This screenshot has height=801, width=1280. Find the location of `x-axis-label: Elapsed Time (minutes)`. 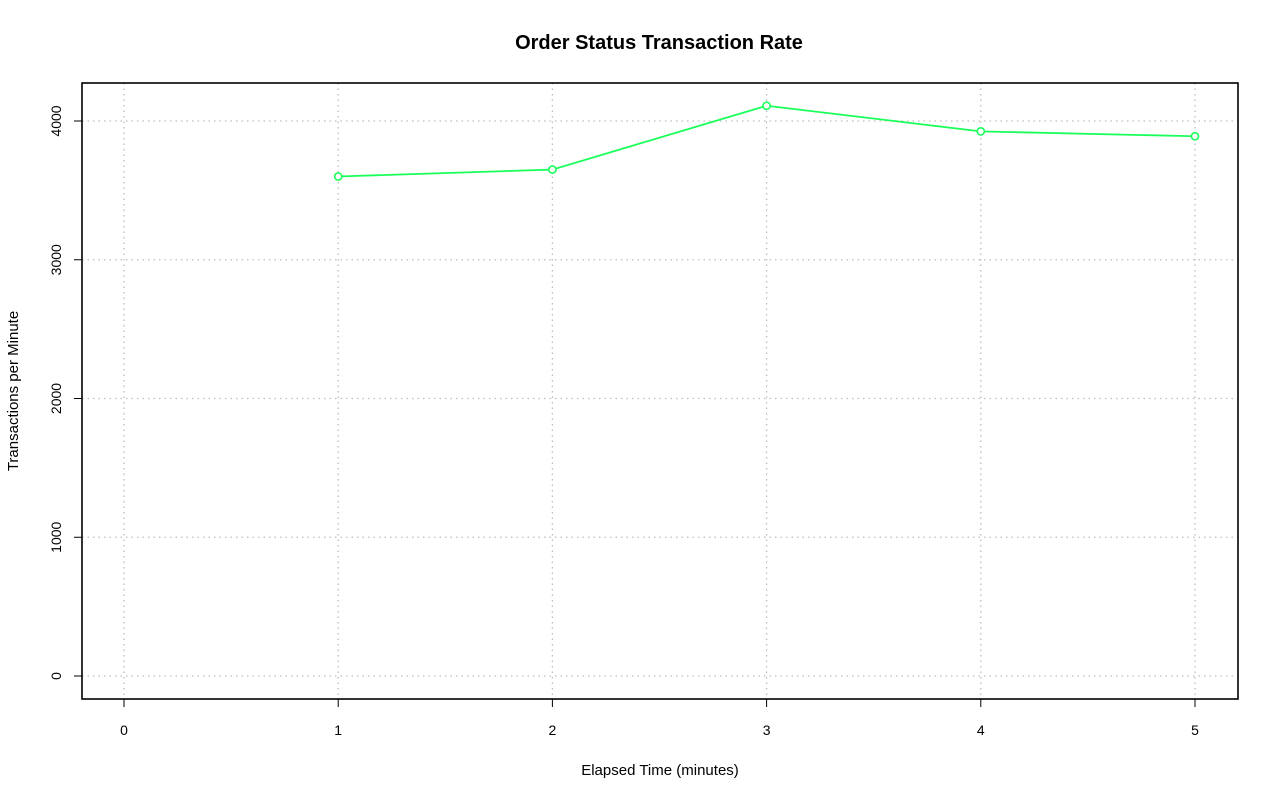

x-axis-label: Elapsed Time (minutes) is located at coordinates (660, 770).